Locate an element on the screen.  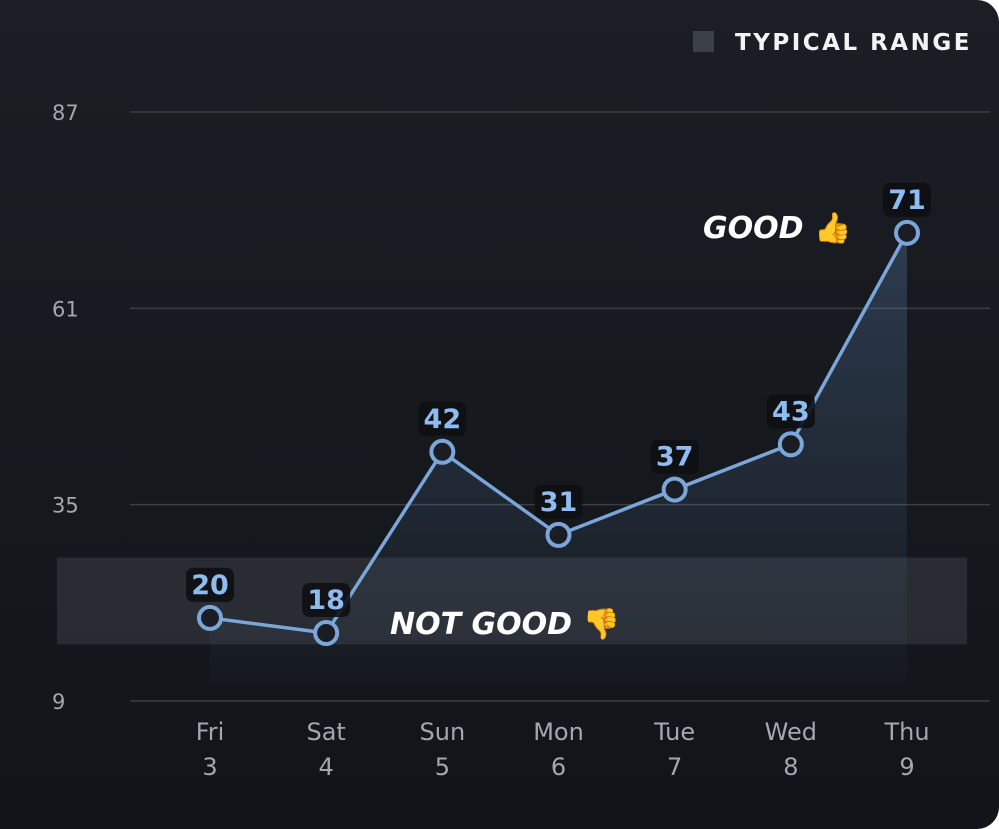
data-label: 31 is located at coordinates (559, 502).